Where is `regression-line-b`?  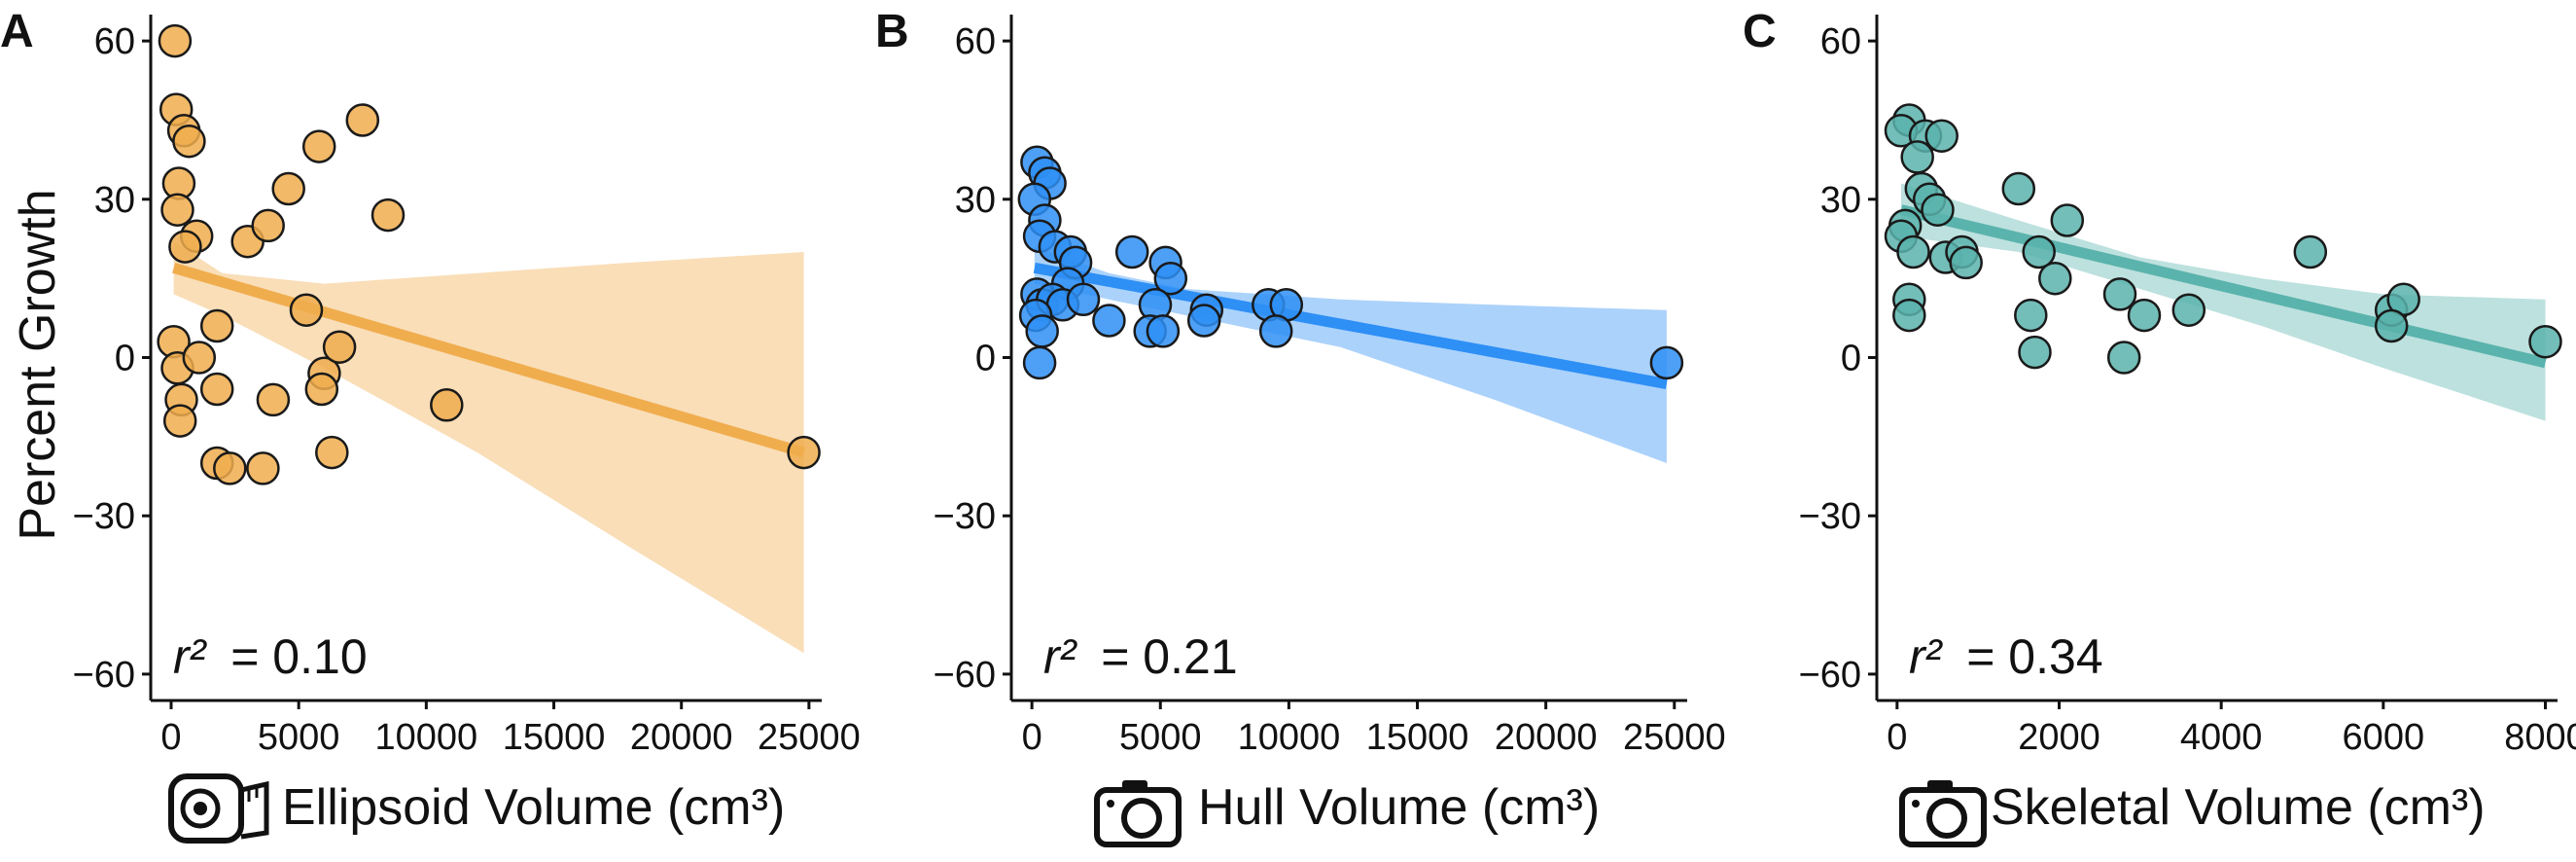
regression-line-b is located at coordinates (1350, 326).